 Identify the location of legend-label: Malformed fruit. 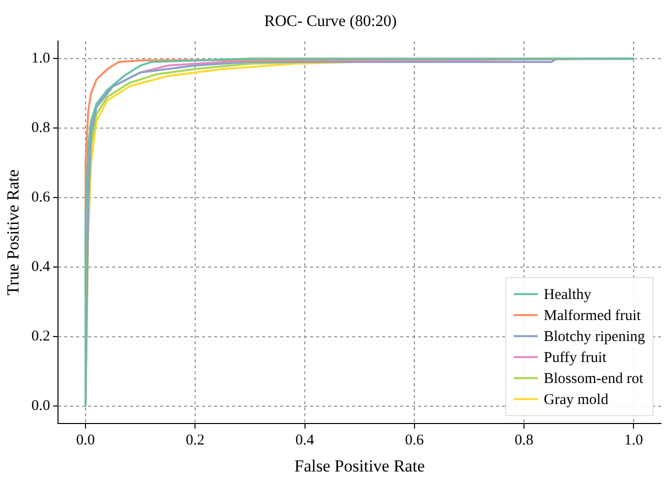
(593, 316).